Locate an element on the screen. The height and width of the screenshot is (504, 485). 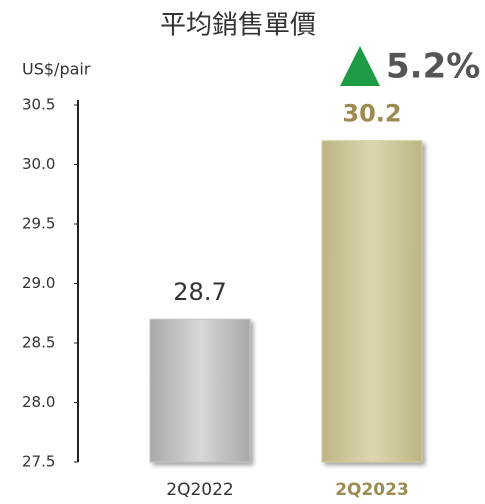
data-label: 28.7 is located at coordinates (199, 292).